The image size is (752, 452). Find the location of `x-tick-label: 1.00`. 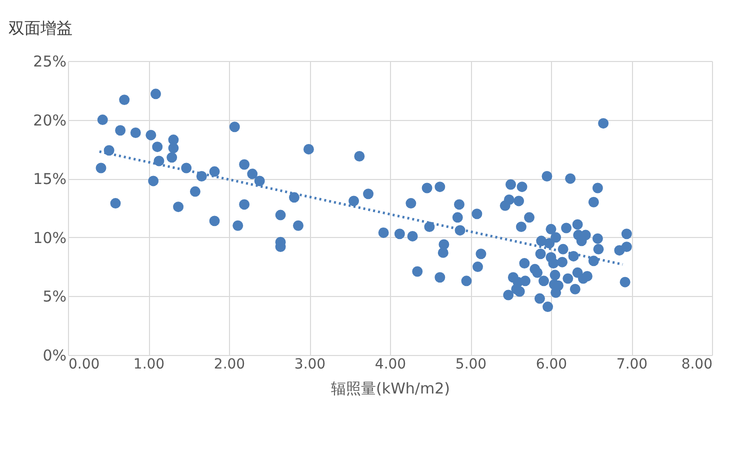

x-tick-label: 1.00 is located at coordinates (149, 364).